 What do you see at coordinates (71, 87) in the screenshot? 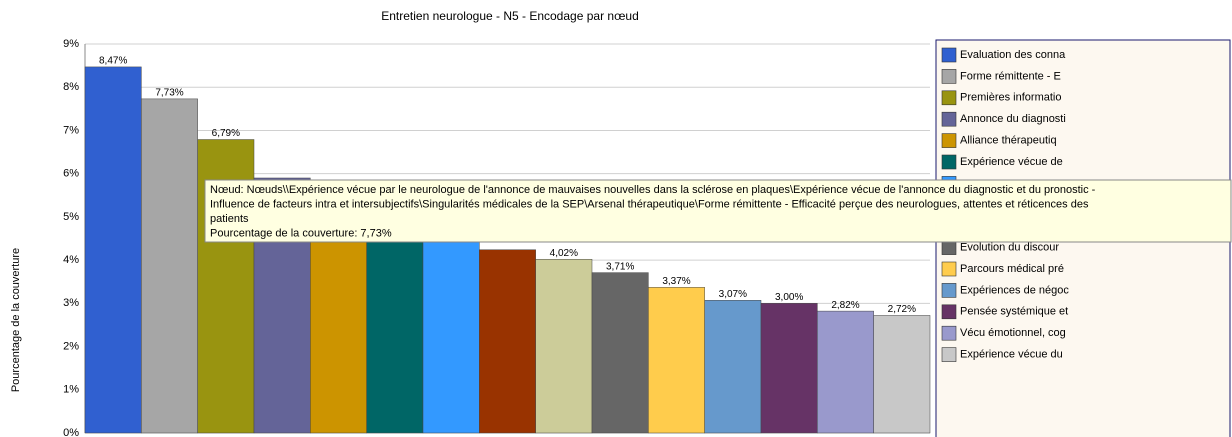
I see `y-tick-label: 8%` at bounding box center [71, 87].